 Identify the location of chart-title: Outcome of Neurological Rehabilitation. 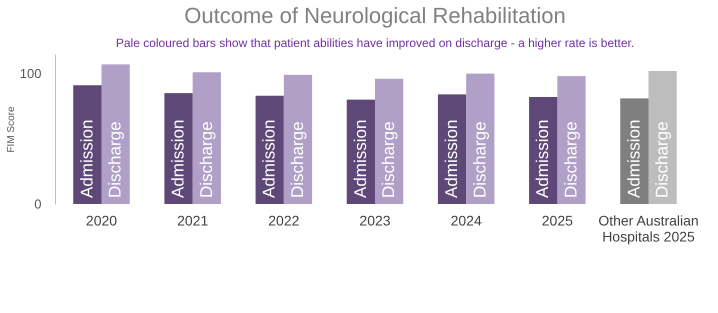
(375, 15).